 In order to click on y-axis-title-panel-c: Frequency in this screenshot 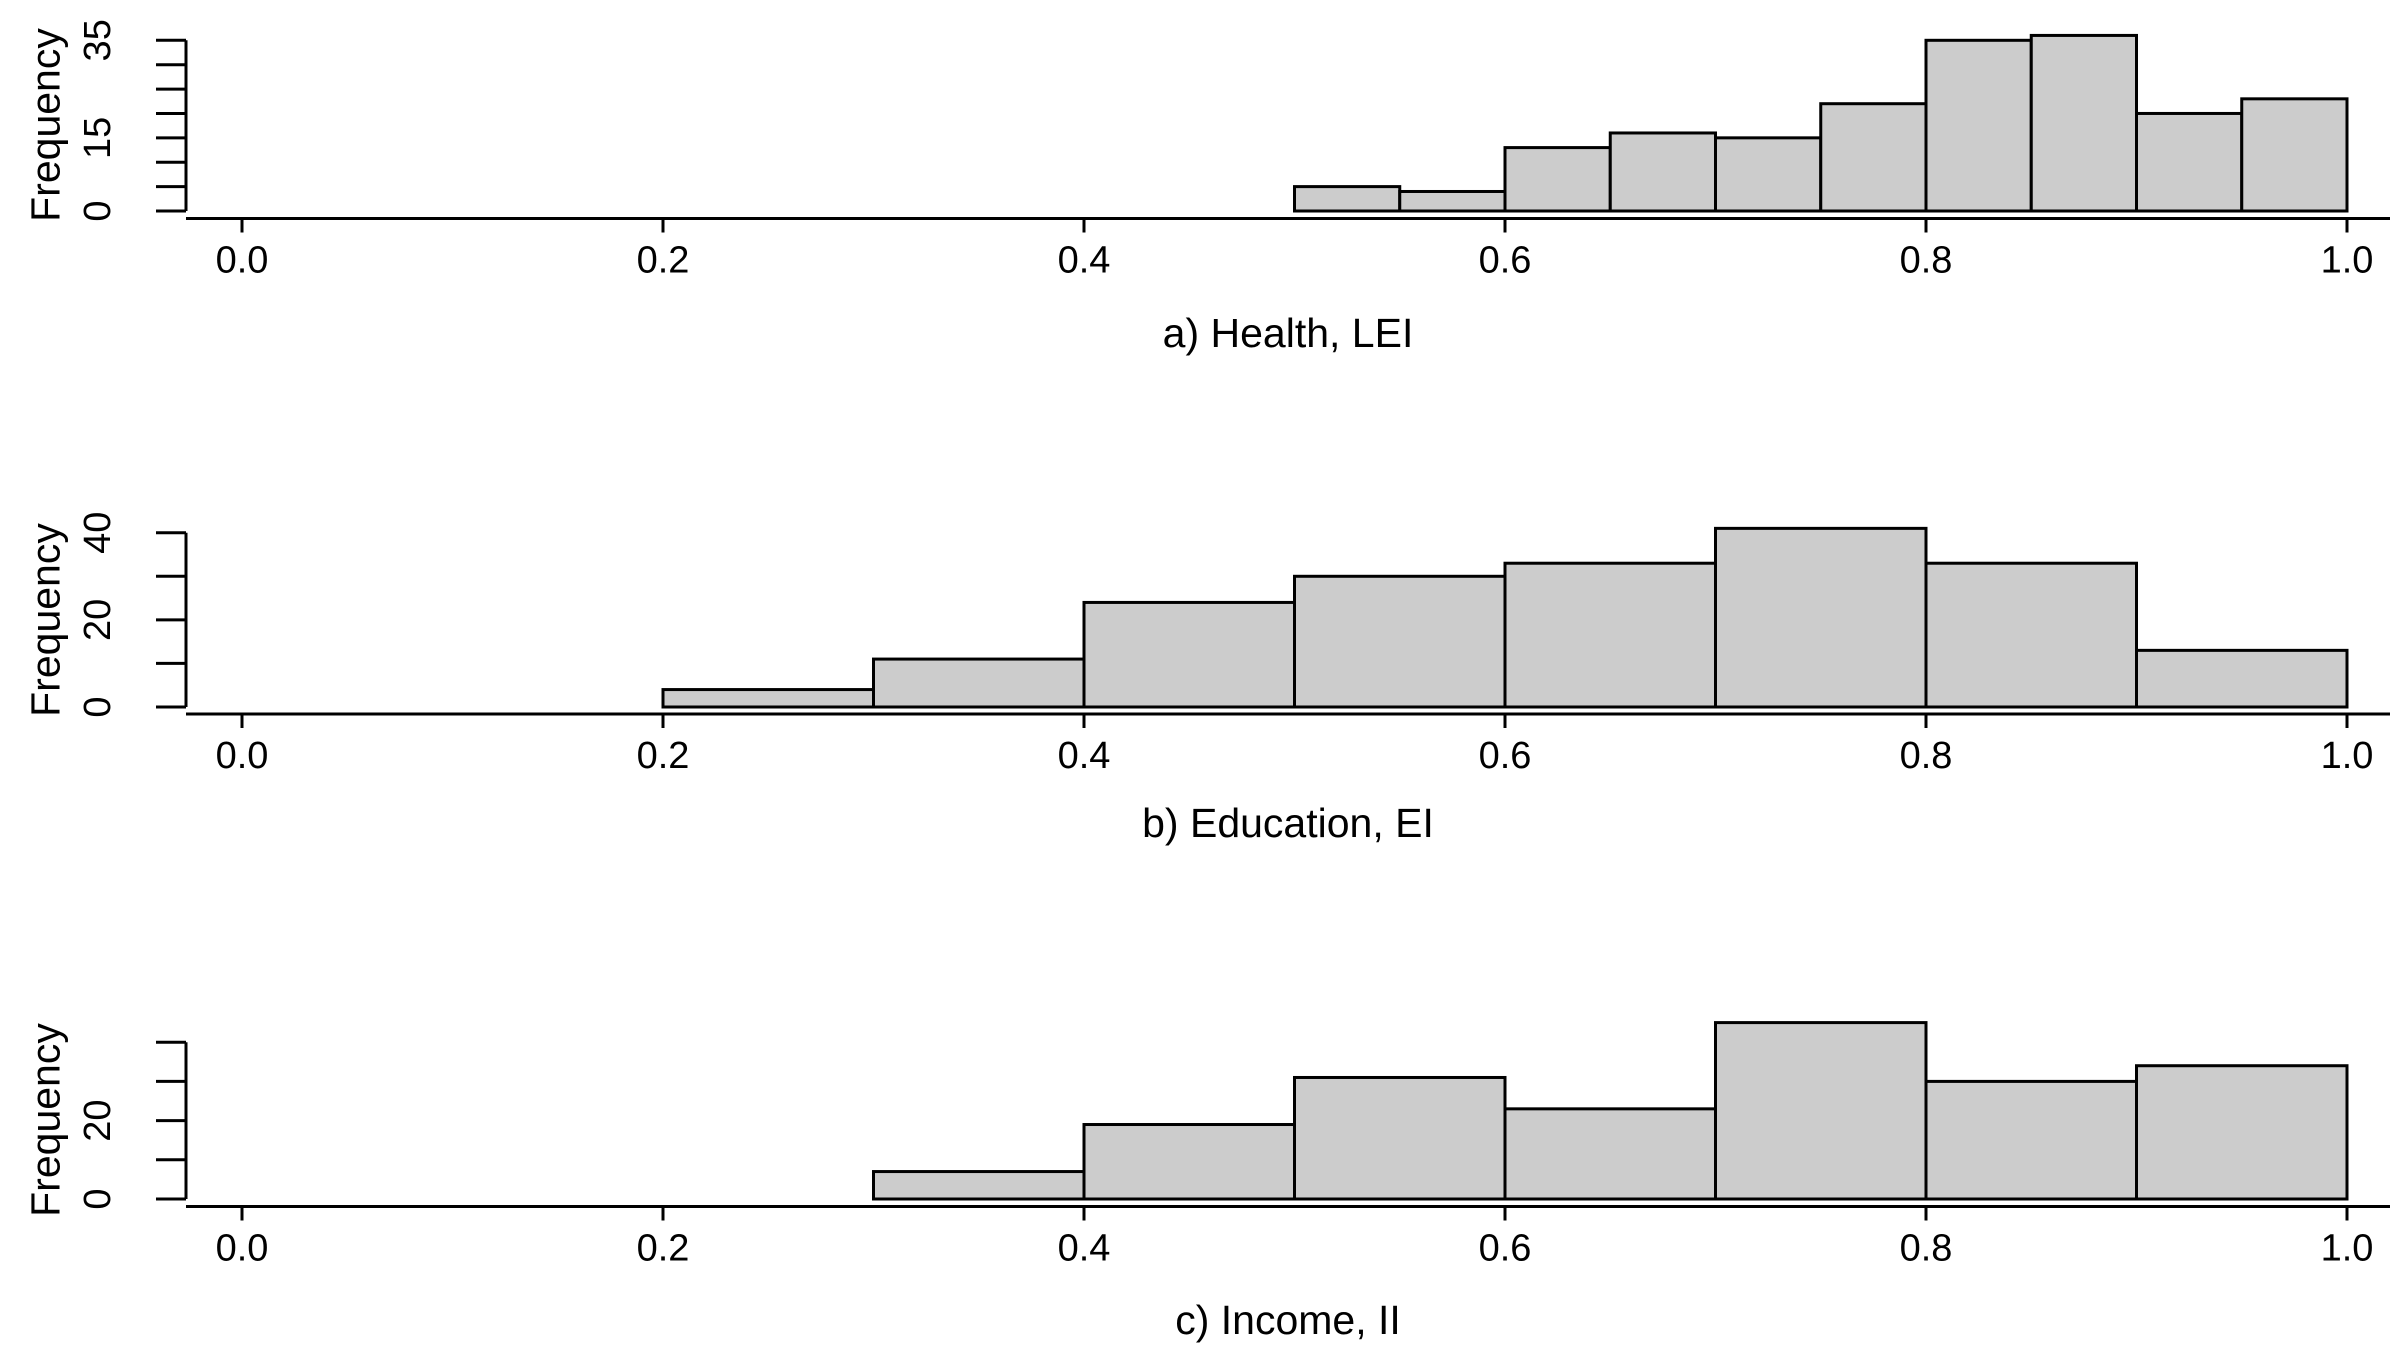, I will do `click(45, 1120)`.